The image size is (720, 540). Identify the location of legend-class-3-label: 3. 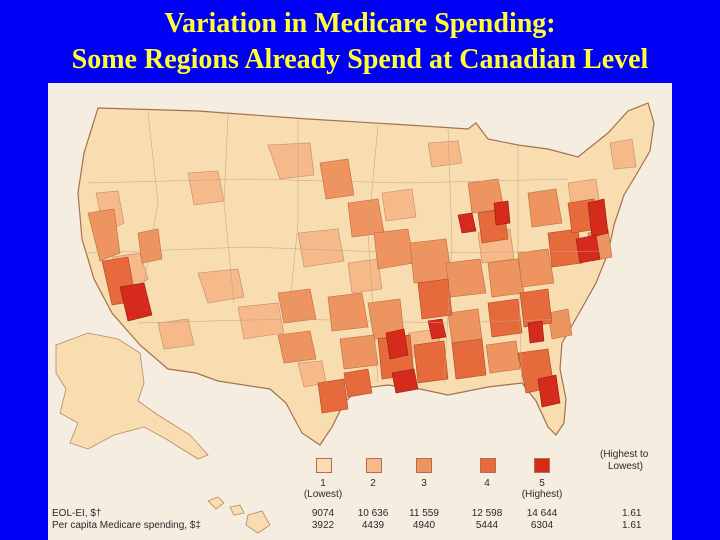
(424, 483).